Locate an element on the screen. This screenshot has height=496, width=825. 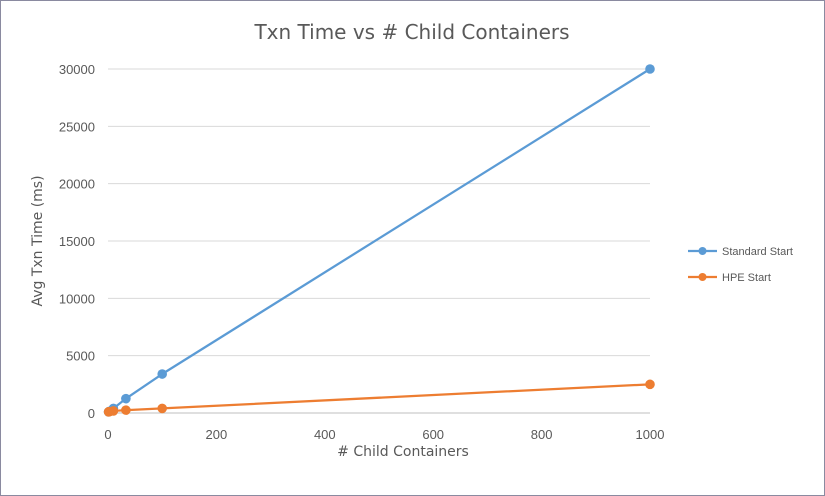
x-axis-label: # Child Containers is located at coordinates (403, 452).